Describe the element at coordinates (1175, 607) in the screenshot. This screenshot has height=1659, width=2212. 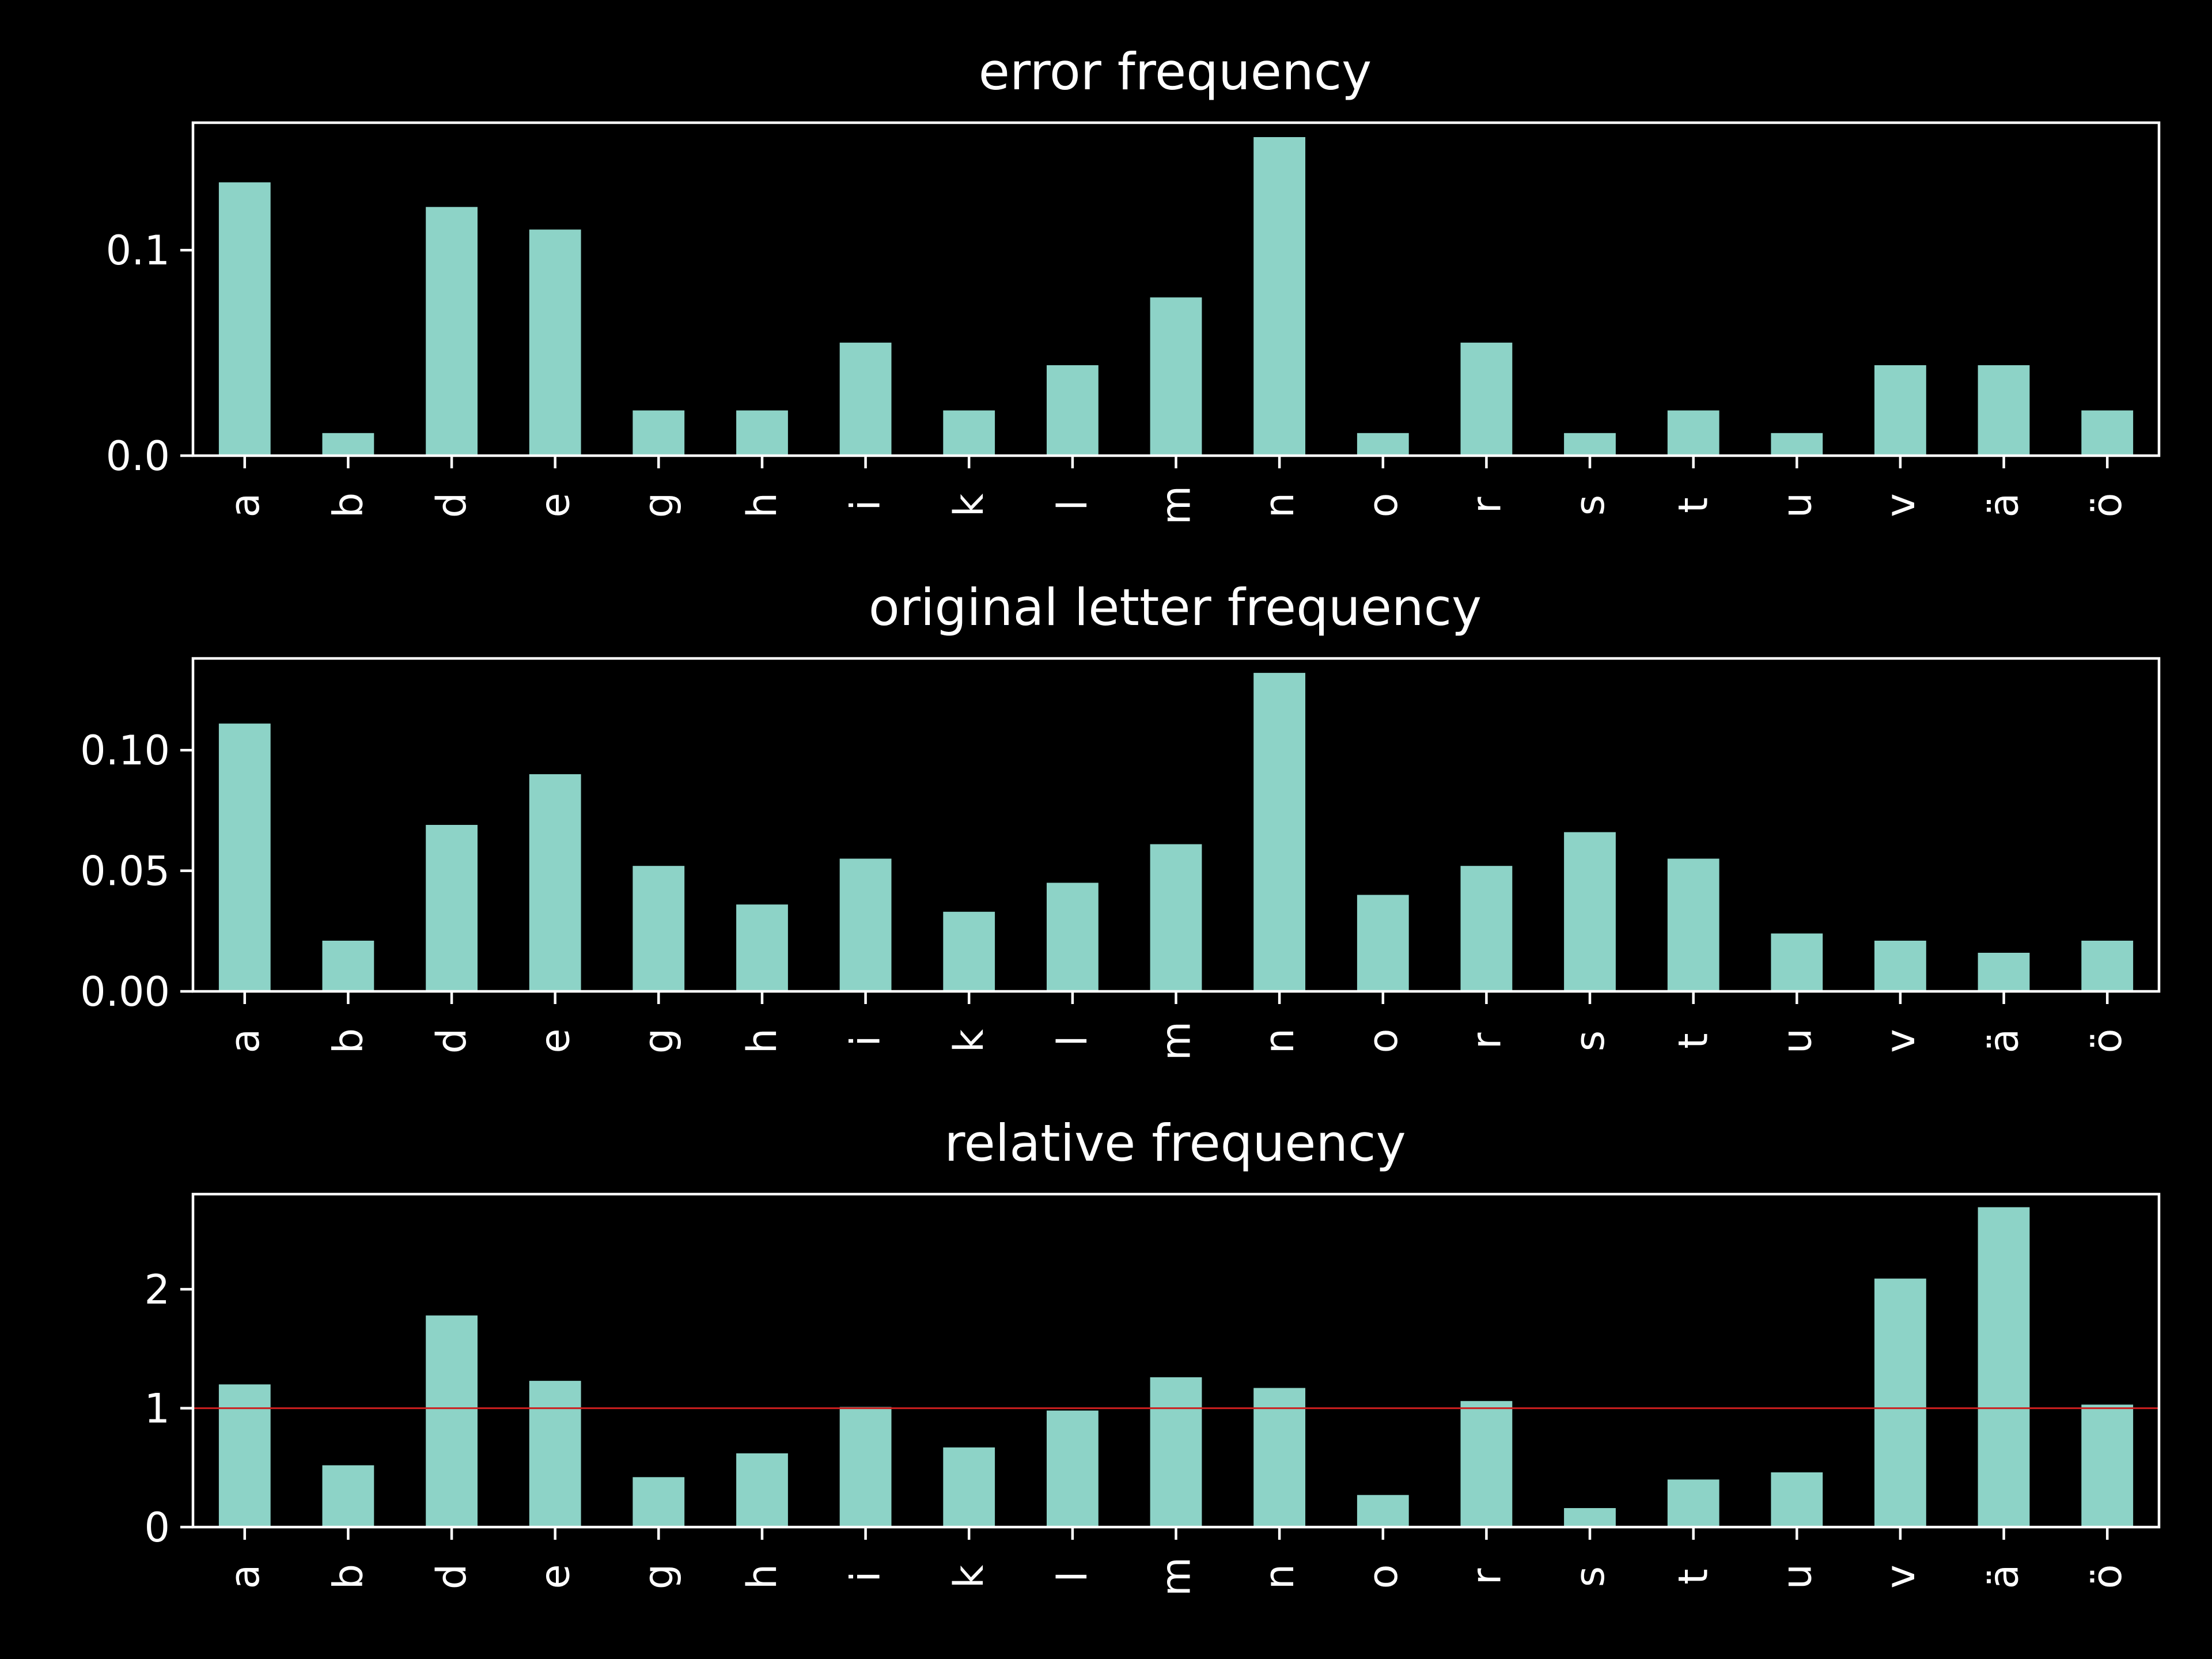
I see `chart-title: original letter frequency` at that location.